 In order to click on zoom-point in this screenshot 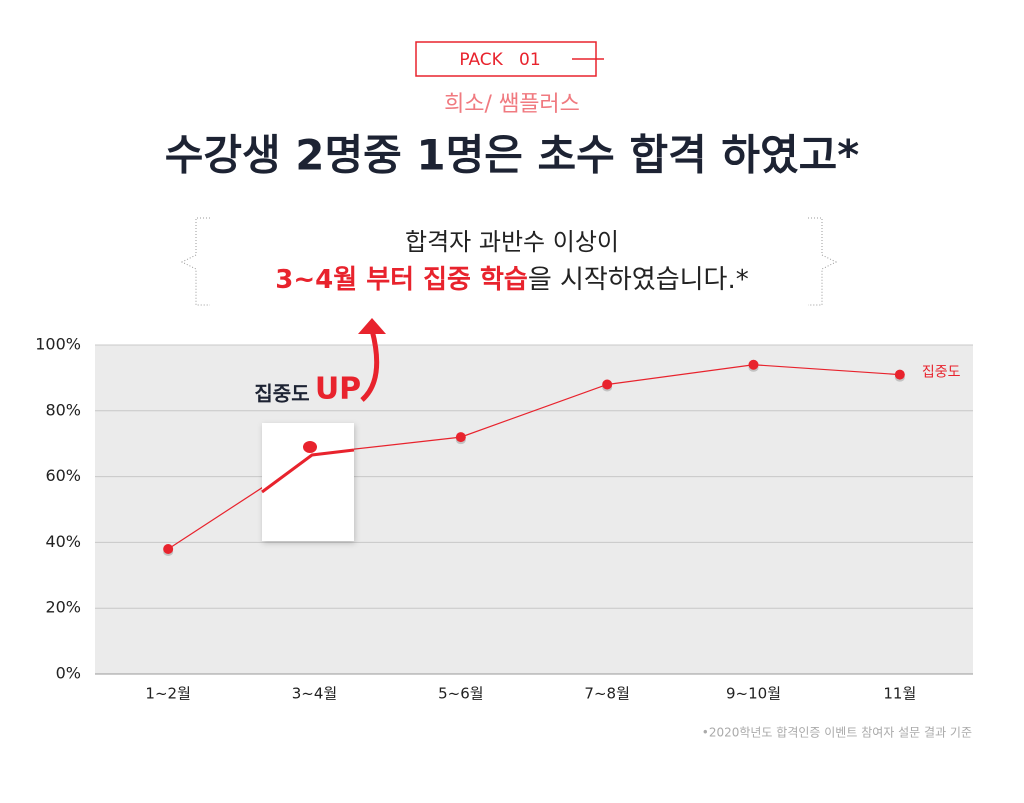, I will do `click(310, 447)`.